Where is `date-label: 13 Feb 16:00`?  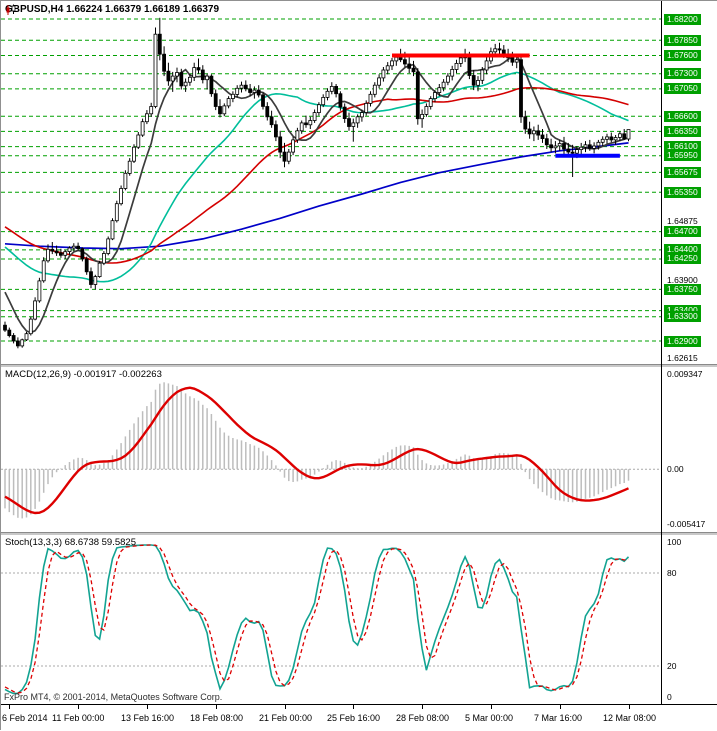
date-label: 13 Feb 16:00 is located at coordinates (147, 718).